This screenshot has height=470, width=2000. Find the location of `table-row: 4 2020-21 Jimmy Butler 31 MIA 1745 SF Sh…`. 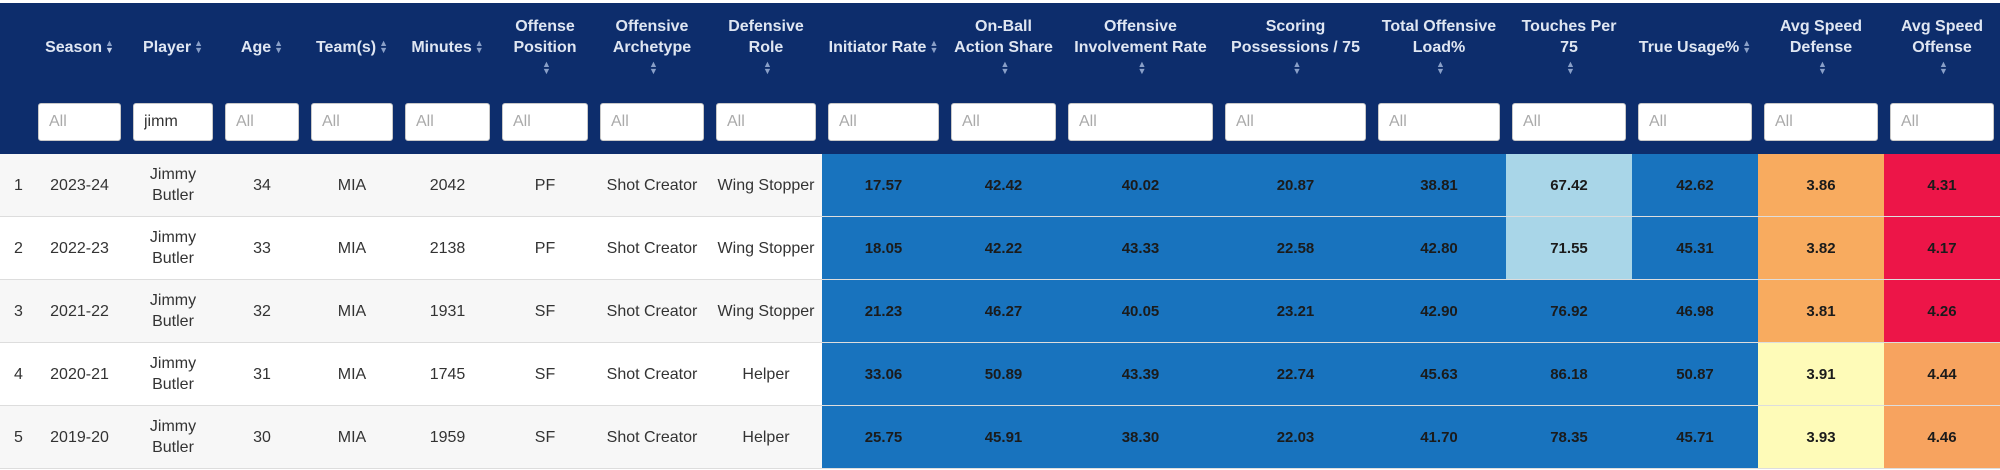

table-row: 4 2020-21 Jimmy Butler 31 MIA 1745 SF Sh… is located at coordinates (1000, 374).